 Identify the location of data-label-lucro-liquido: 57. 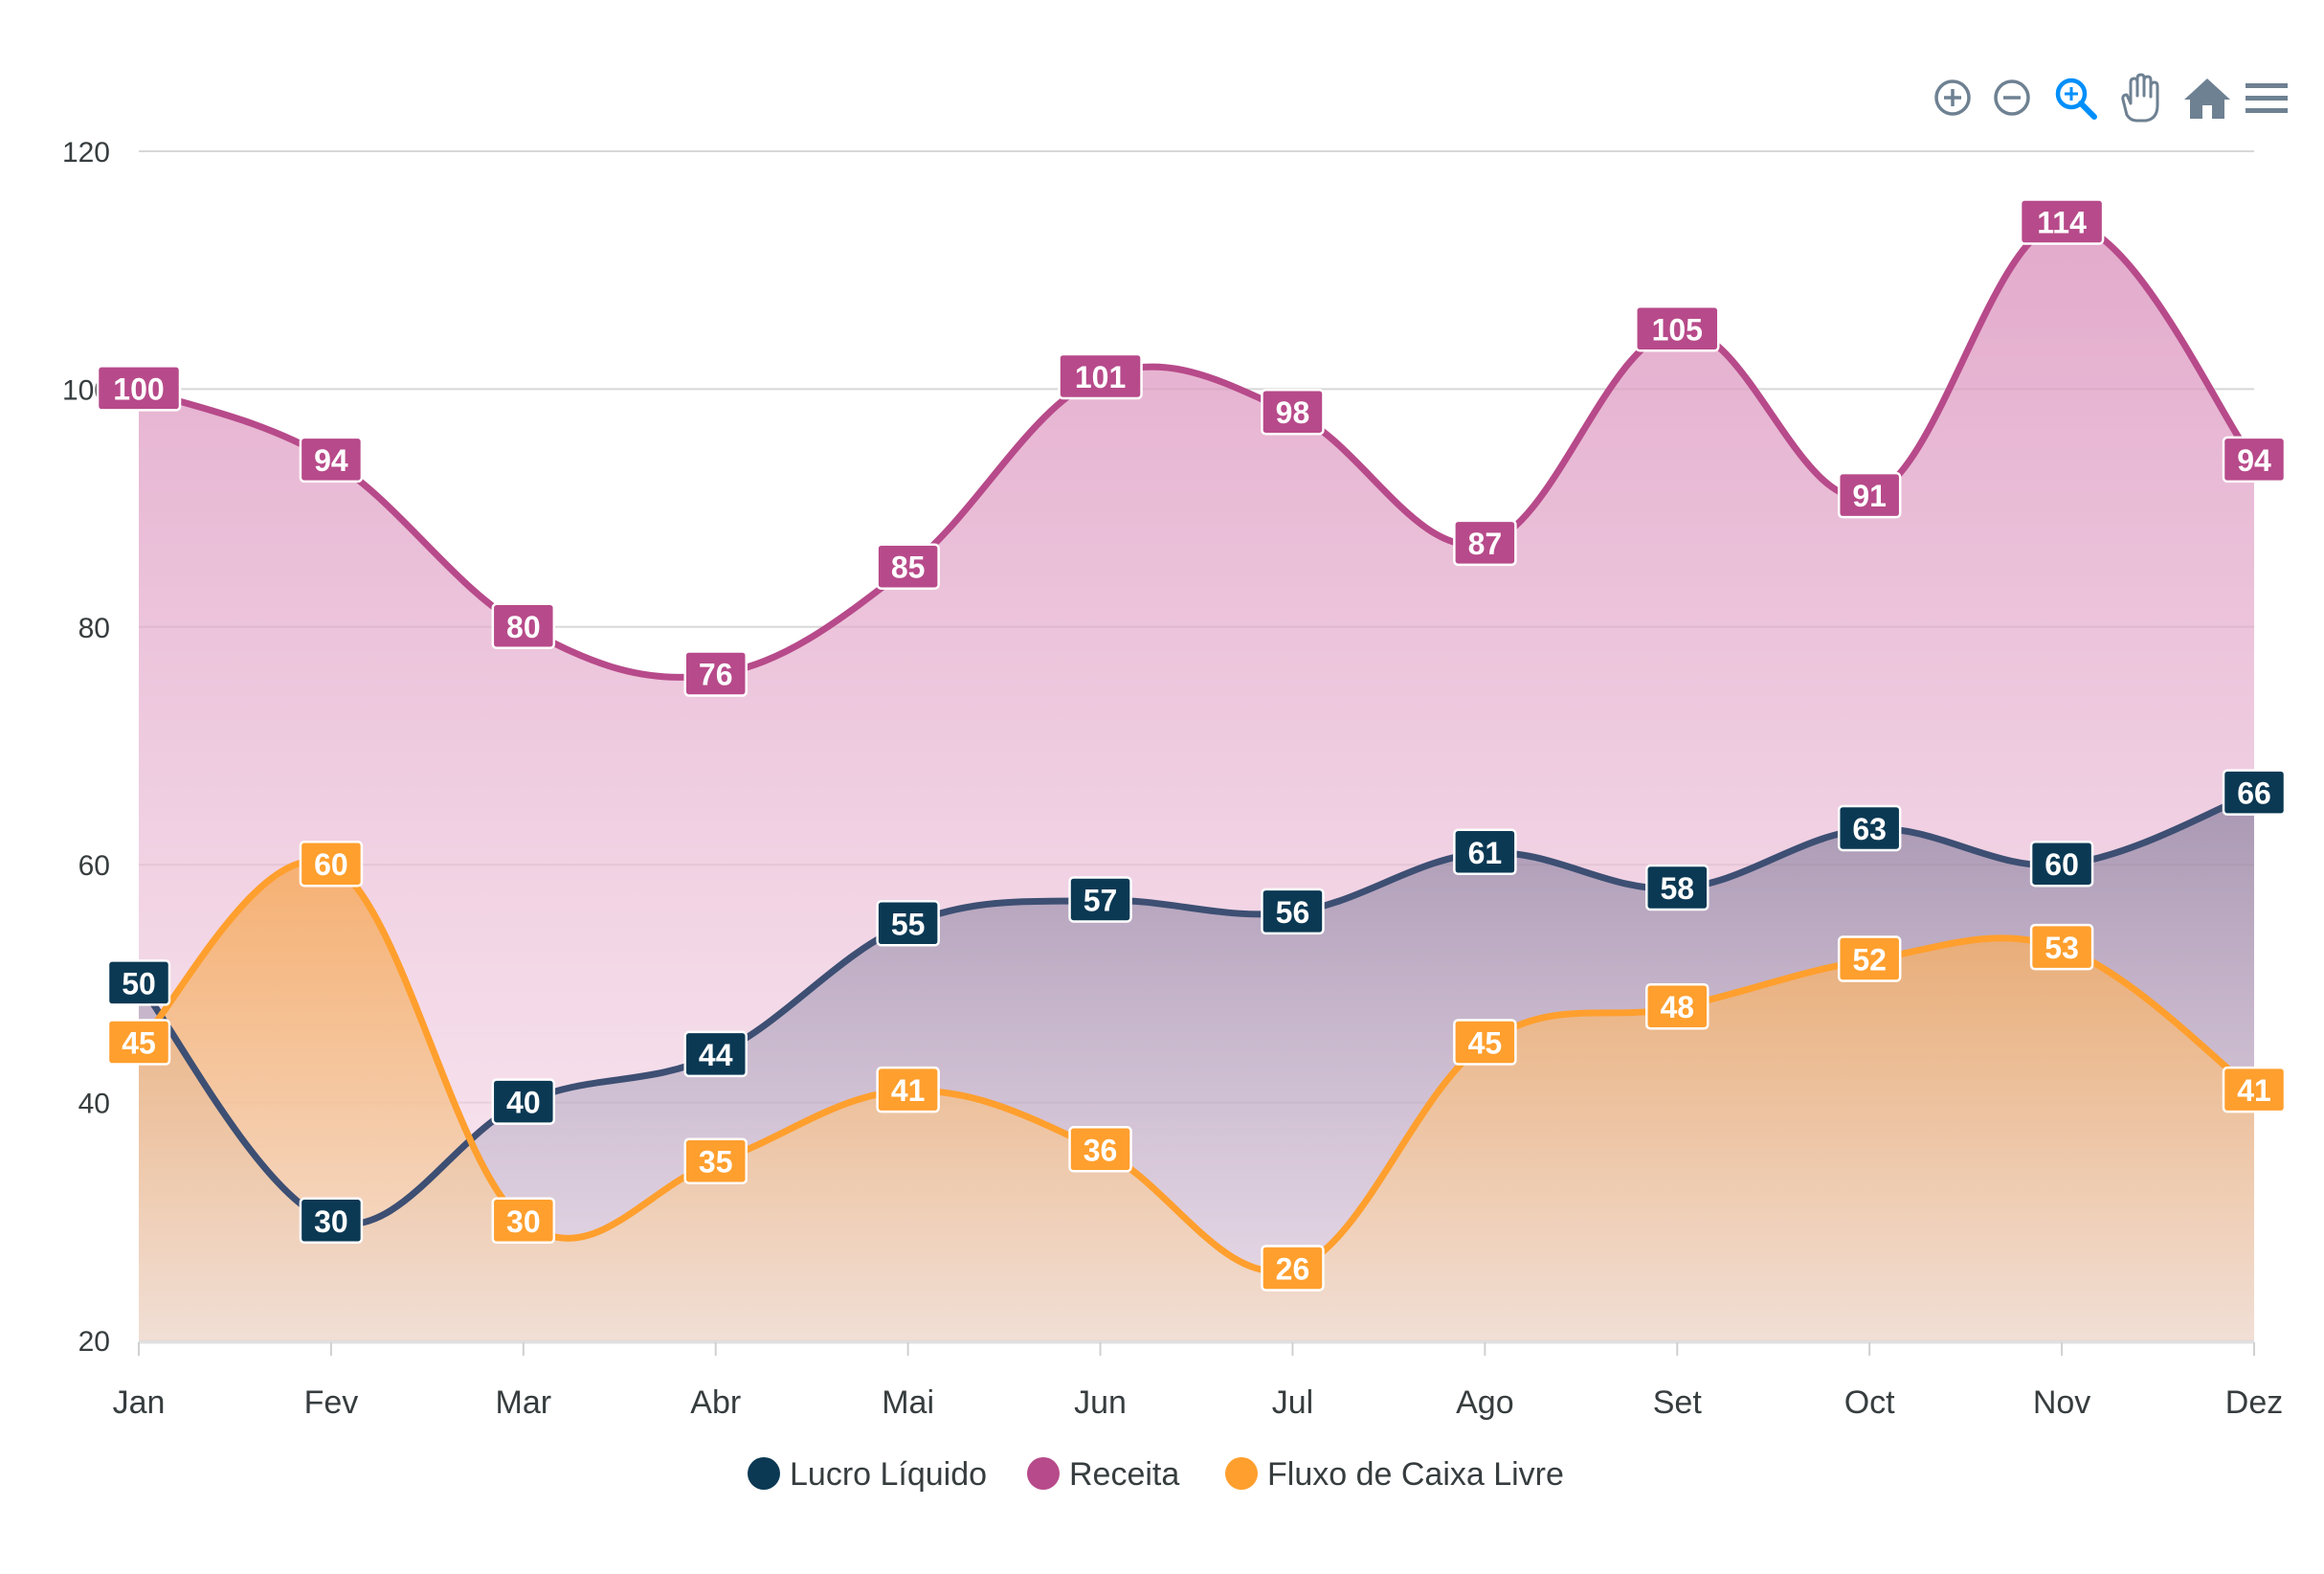
(1100, 899).